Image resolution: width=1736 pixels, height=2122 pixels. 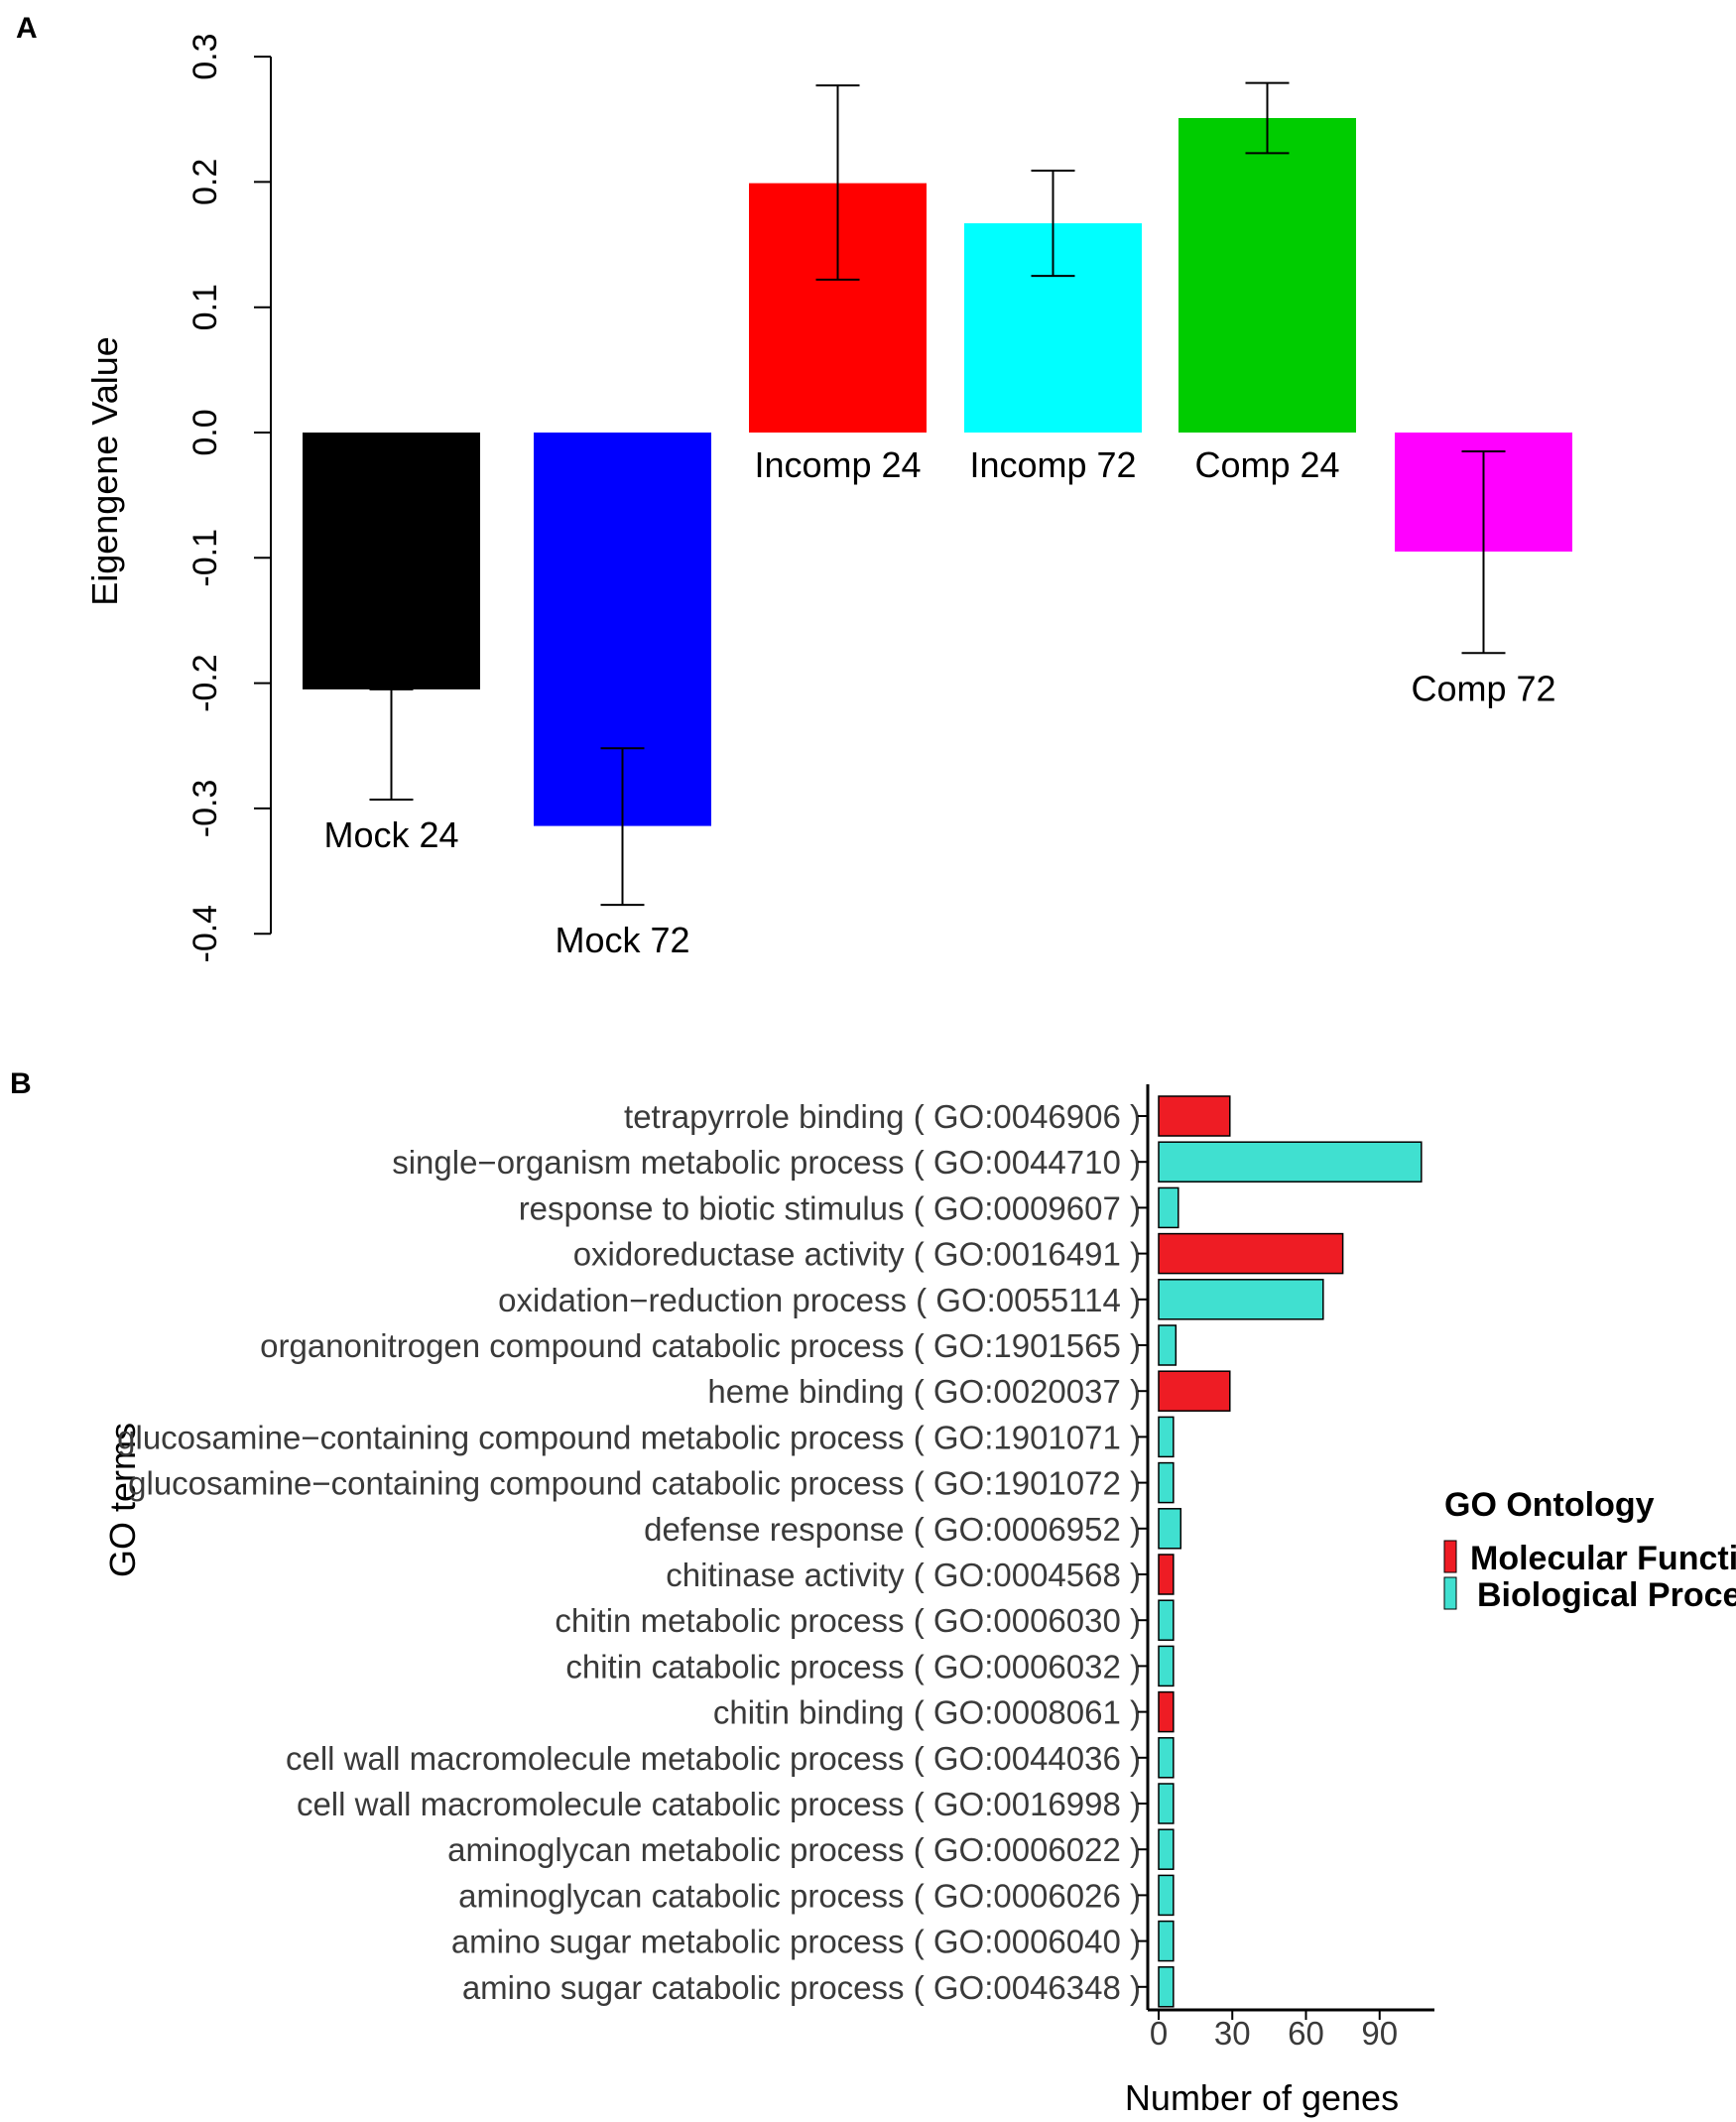 I want to click on panel-a-bar-label: Mock 24, so click(x=390, y=834).